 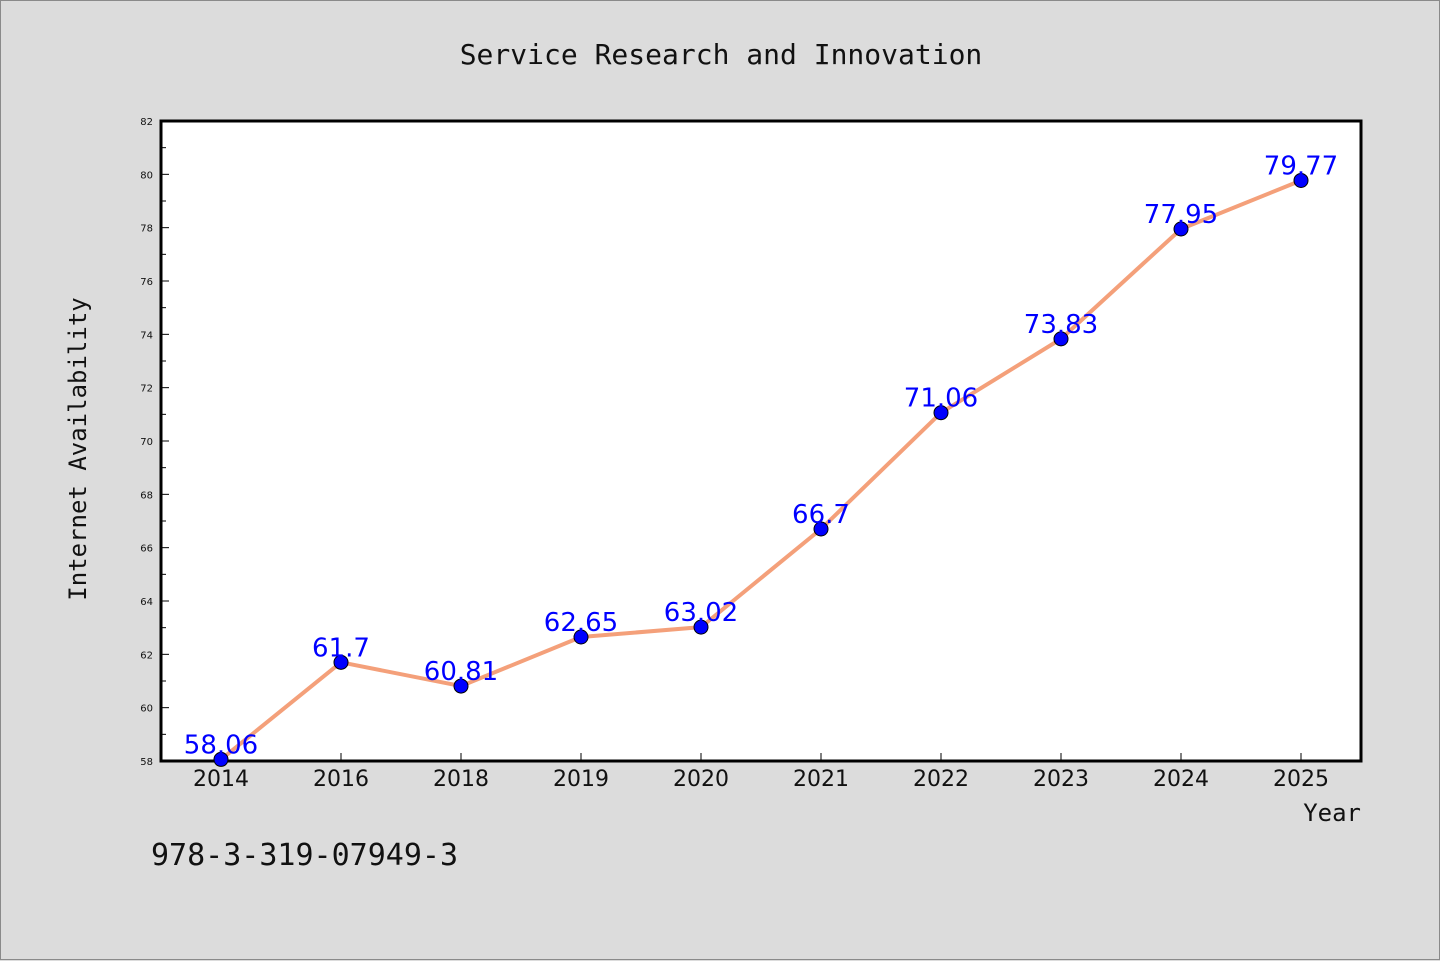 What do you see at coordinates (304, 855) in the screenshot?
I see `isbn-footer: 978-3-319-07949-3` at bounding box center [304, 855].